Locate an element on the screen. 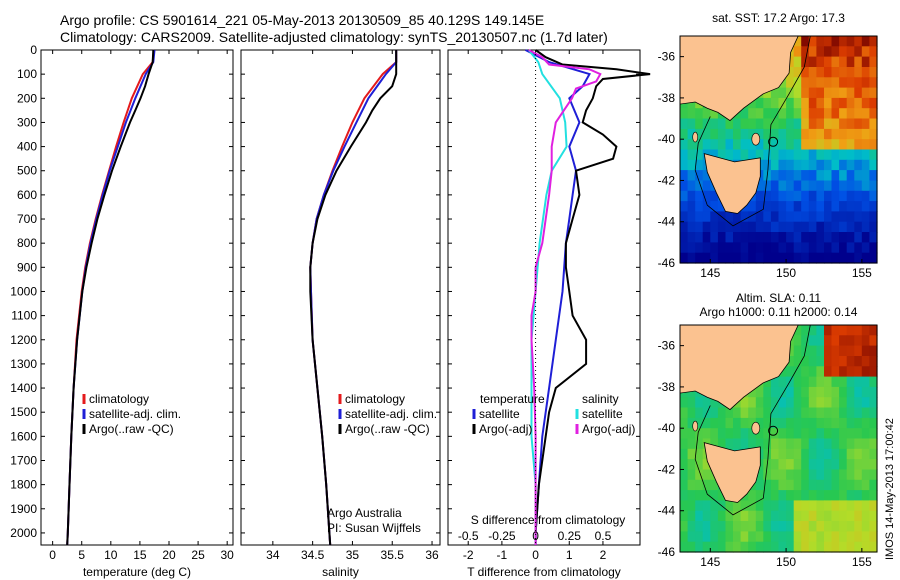  series-line-s-satellite is located at coordinates (548, 297).